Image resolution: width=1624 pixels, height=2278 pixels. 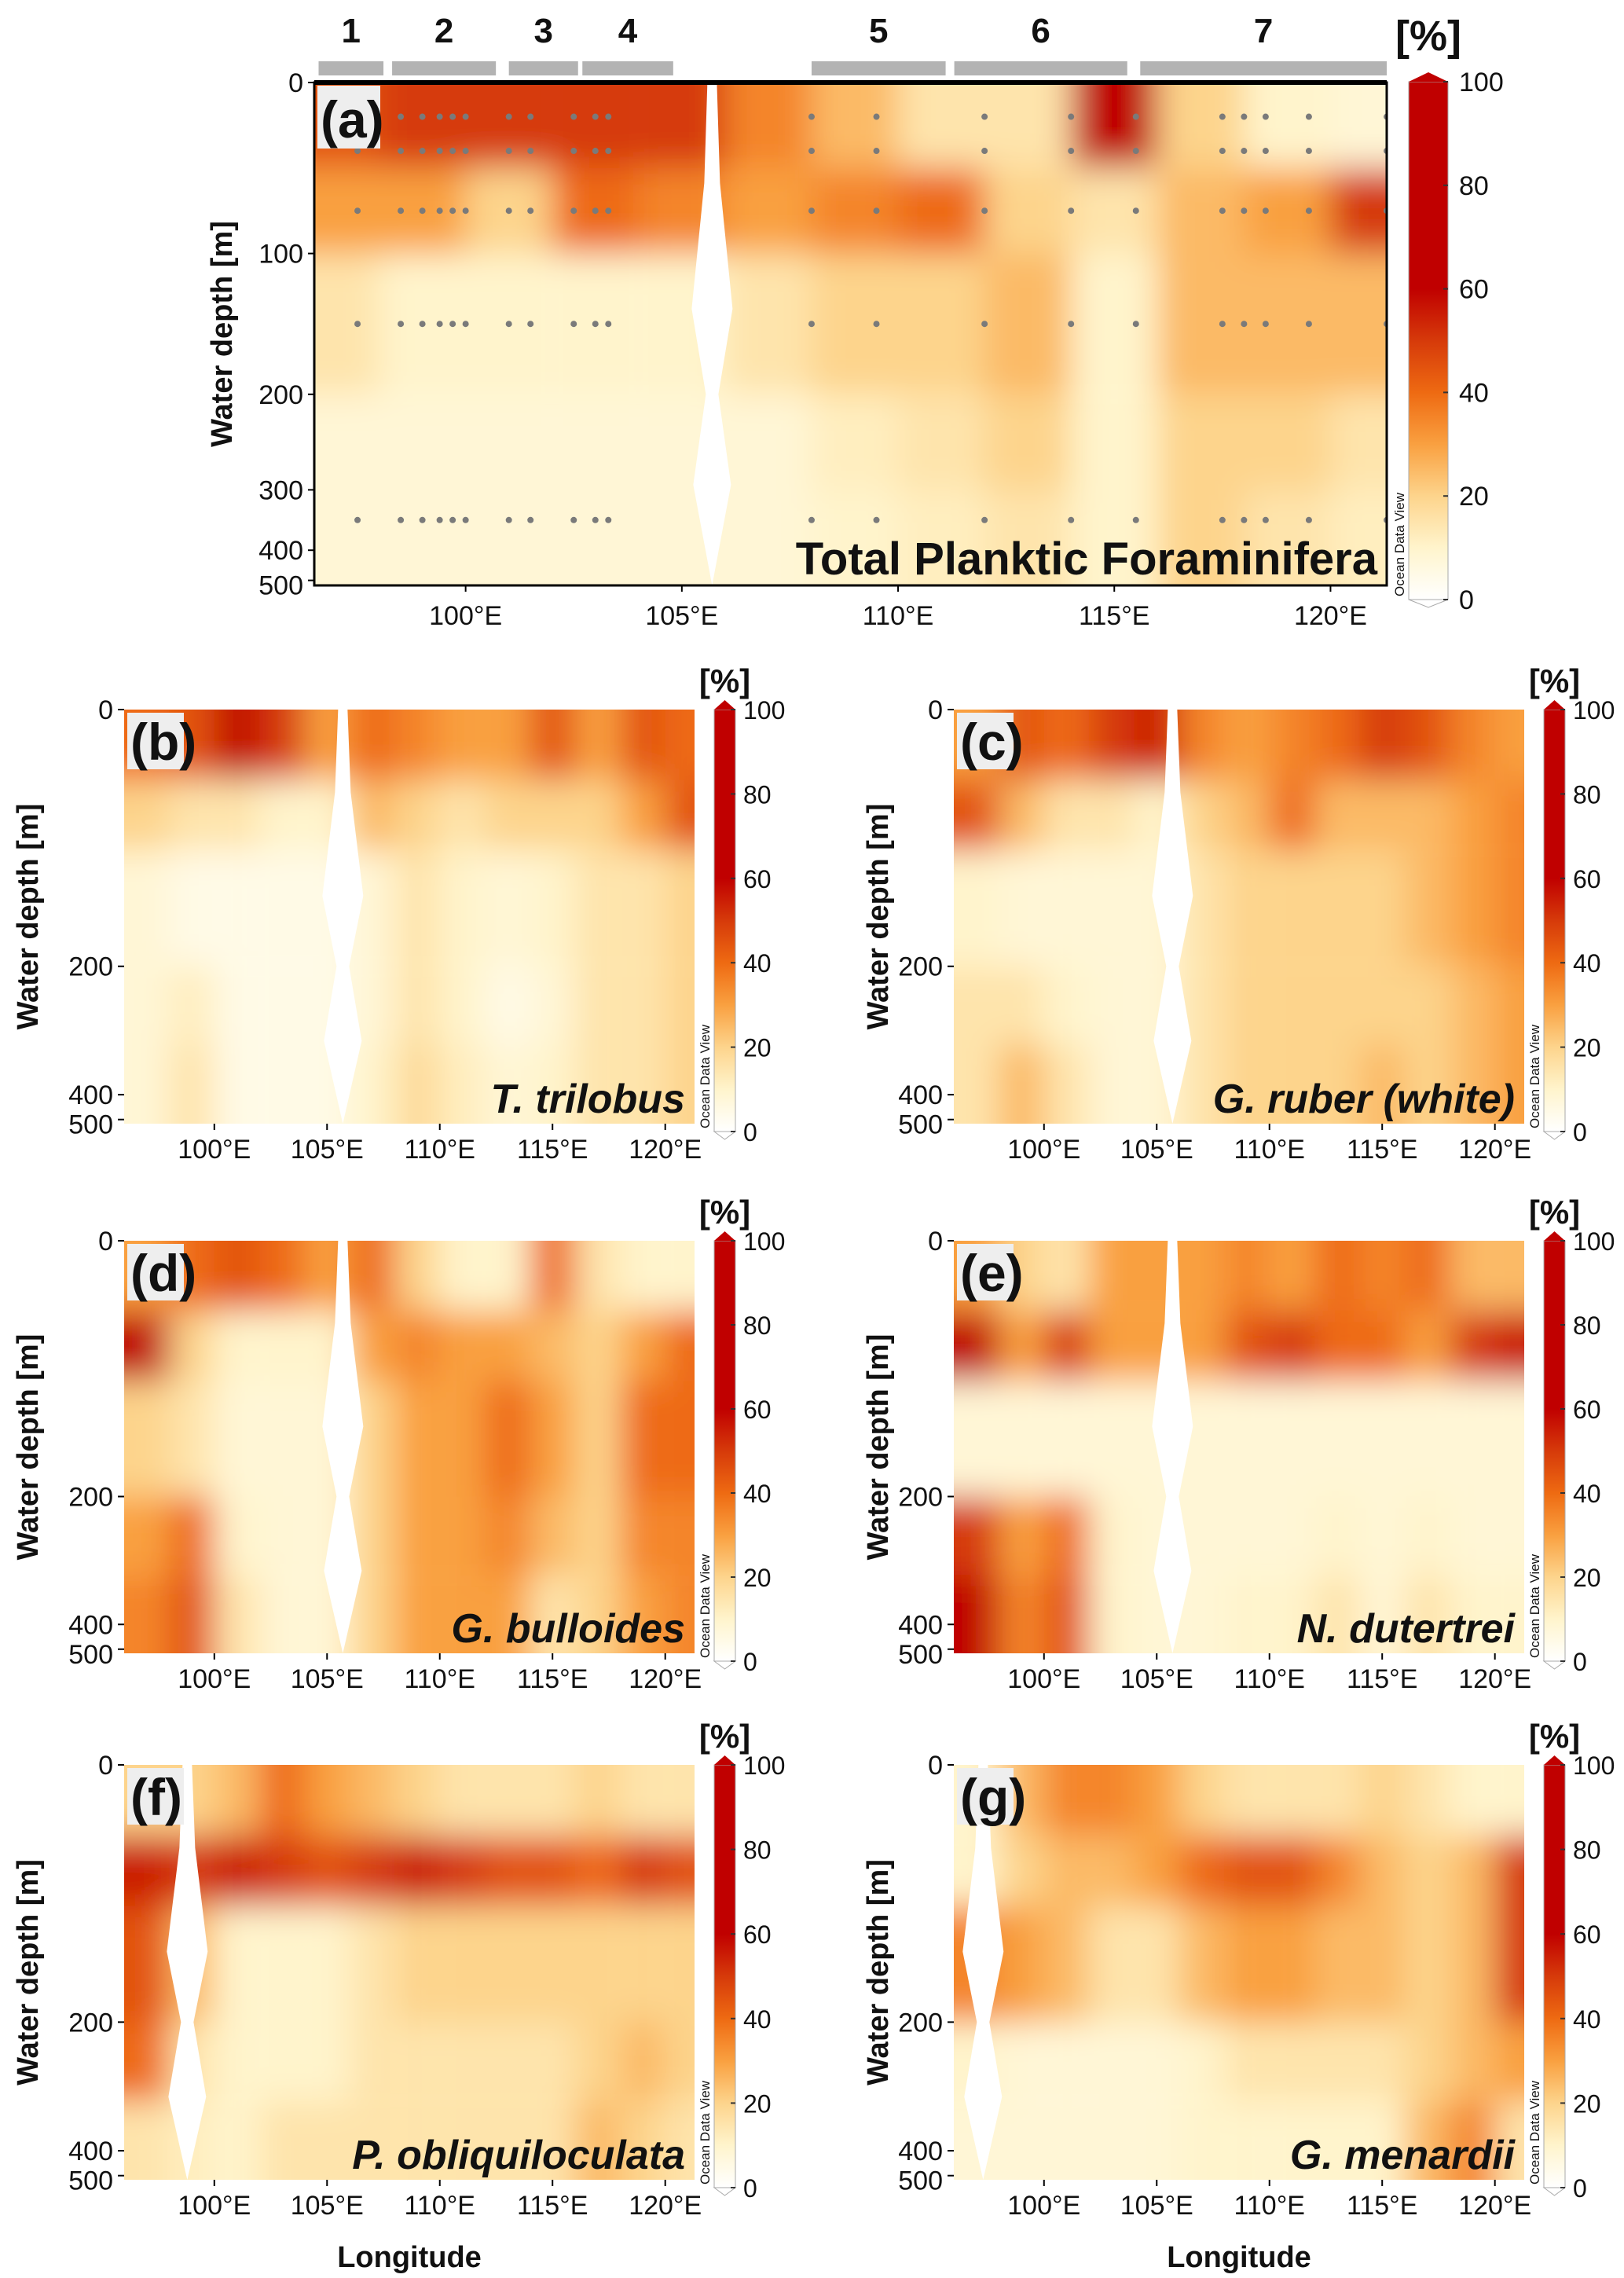 I want to click on colorbar-tick-label: 100, so click(x=1594, y=710).